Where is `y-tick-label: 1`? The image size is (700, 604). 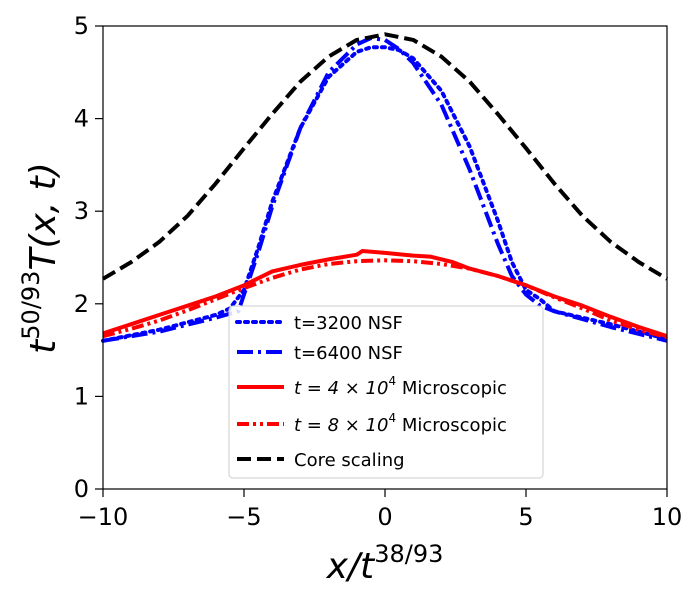
y-tick-label: 1 is located at coordinates (81, 396).